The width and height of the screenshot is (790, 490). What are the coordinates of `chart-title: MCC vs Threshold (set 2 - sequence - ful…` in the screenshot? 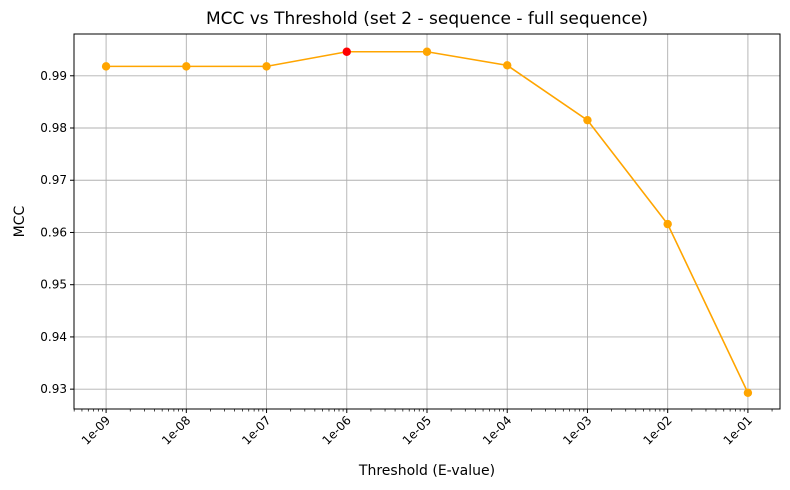 It's located at (427, 19).